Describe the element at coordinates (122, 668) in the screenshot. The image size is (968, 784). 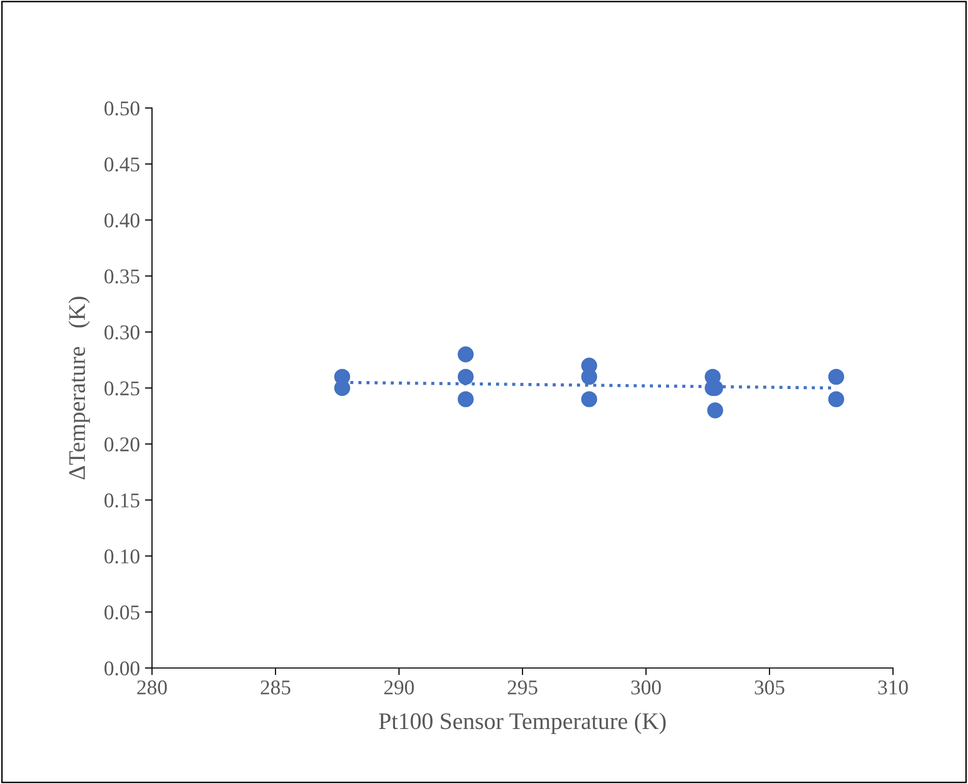
I see `y-tick-label: 0.00` at that location.